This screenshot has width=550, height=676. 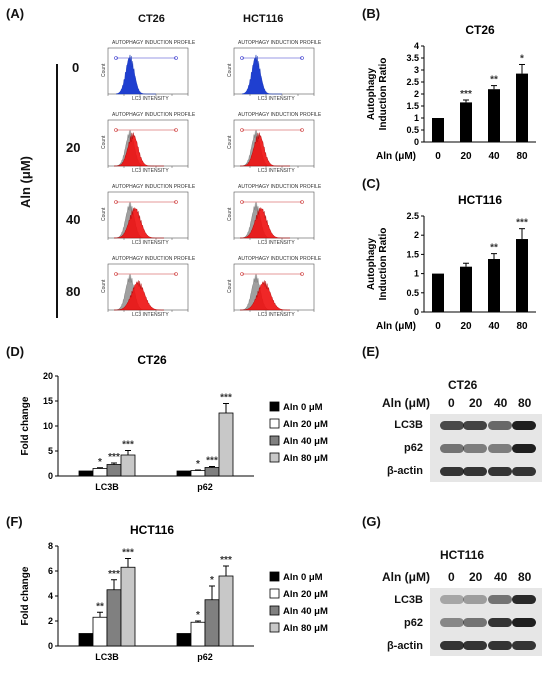 What do you see at coordinates (76, 67) in the screenshot?
I see `dose-label-0: 0` at bounding box center [76, 67].